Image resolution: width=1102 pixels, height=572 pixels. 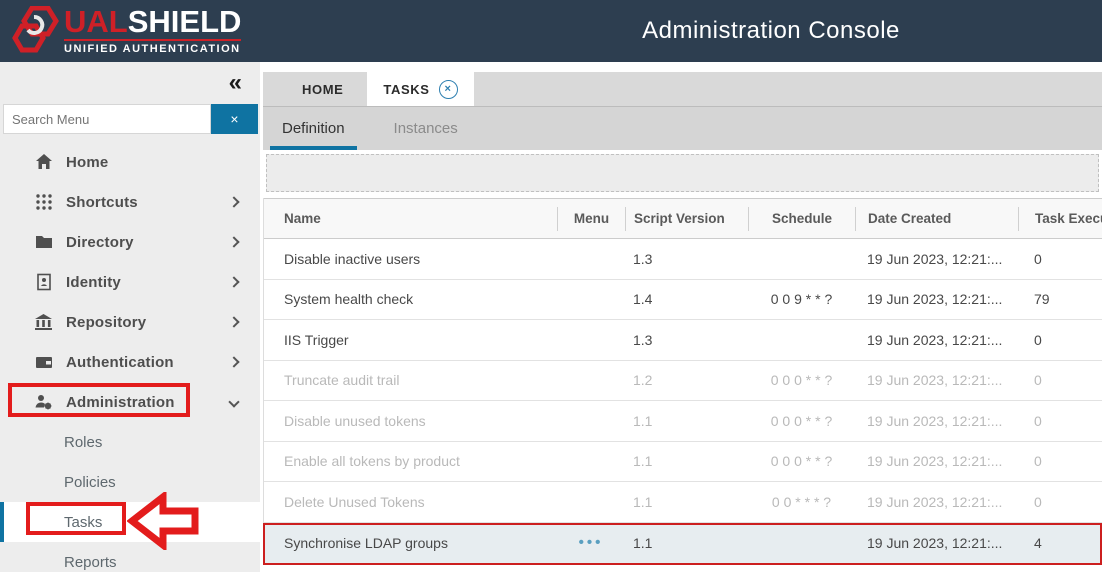 I want to click on logo-wordmark: UALSHIELD, so click(x=152, y=22).